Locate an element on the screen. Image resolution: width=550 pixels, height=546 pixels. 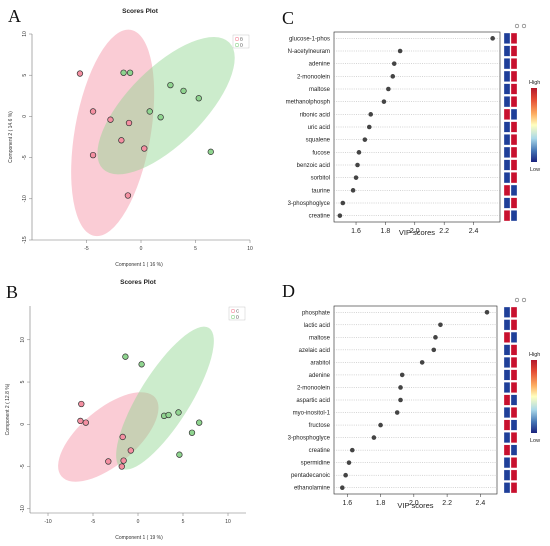
y-axis-label: Component 2 ( 14.6 %) is located at coordinates (11, 137).